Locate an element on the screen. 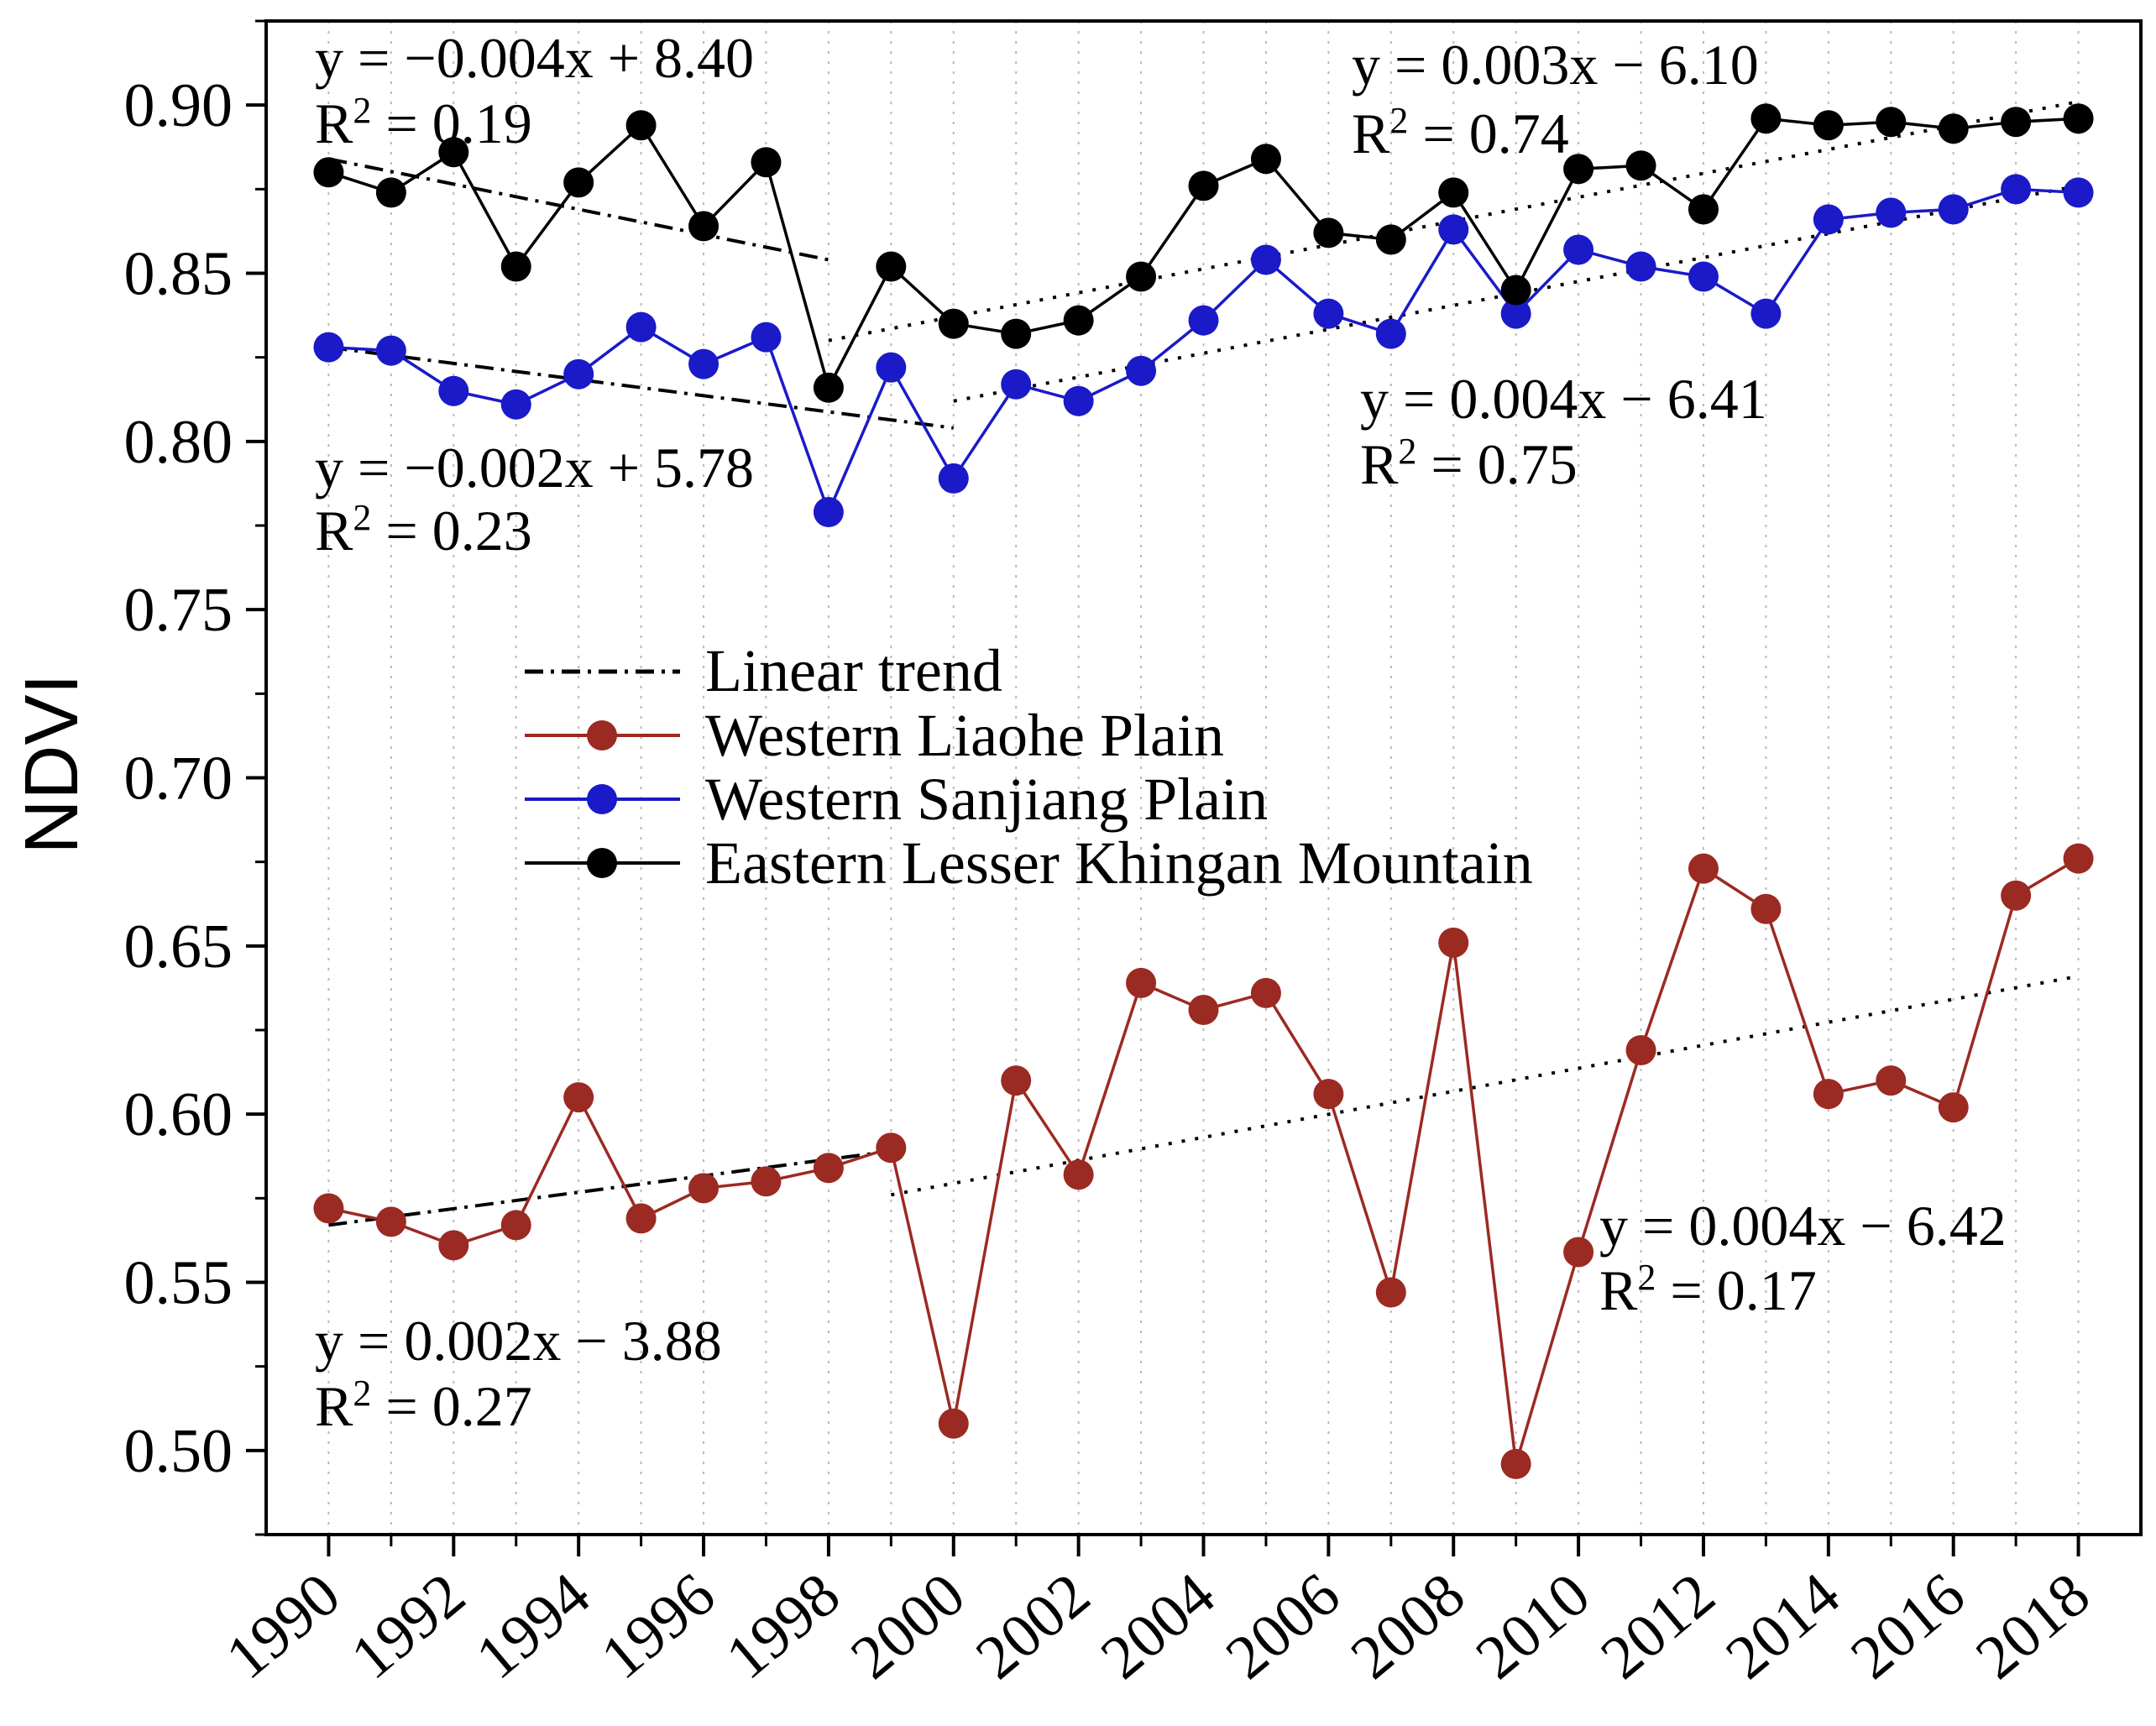 The width and height of the screenshot is (2156, 1726). annotation-wlp-early: y = 0.002x − 3.88 R2 = 0.27 is located at coordinates (518, 1373).